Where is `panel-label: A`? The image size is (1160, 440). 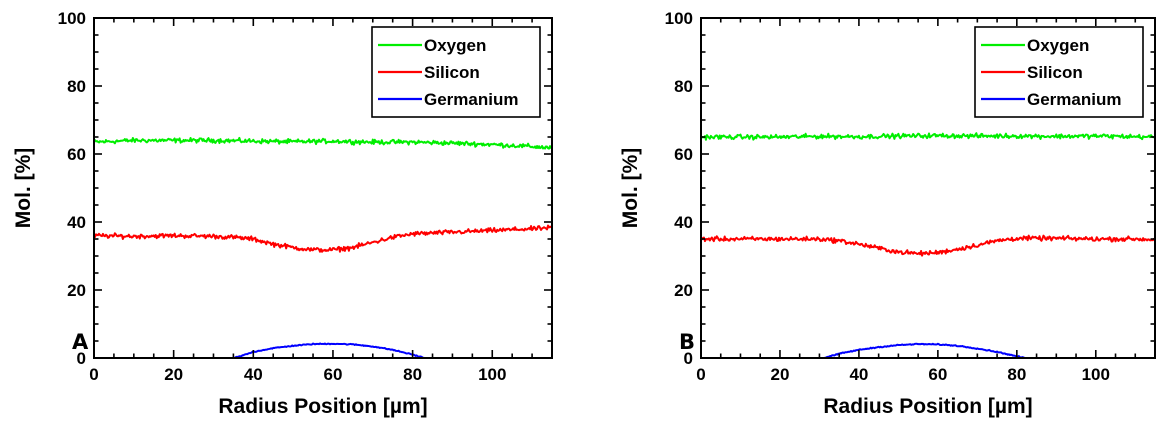 panel-label: A is located at coordinates (80, 342).